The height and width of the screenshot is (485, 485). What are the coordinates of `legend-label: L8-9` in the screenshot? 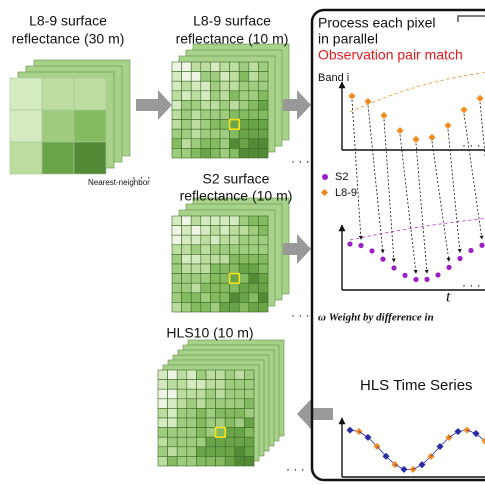 It's located at (346, 193).